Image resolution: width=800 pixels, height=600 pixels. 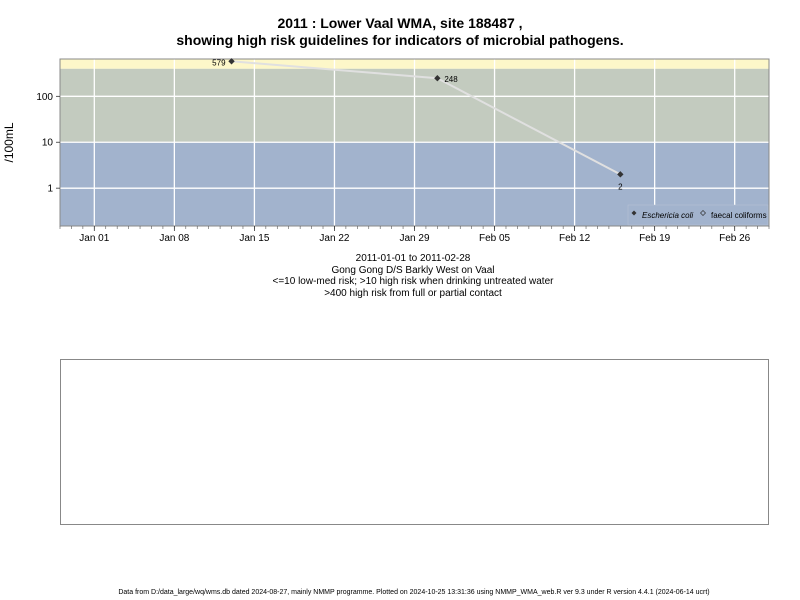 What do you see at coordinates (655, 238) in the screenshot?
I see `x-tick-label-7: Feb 19` at bounding box center [655, 238].